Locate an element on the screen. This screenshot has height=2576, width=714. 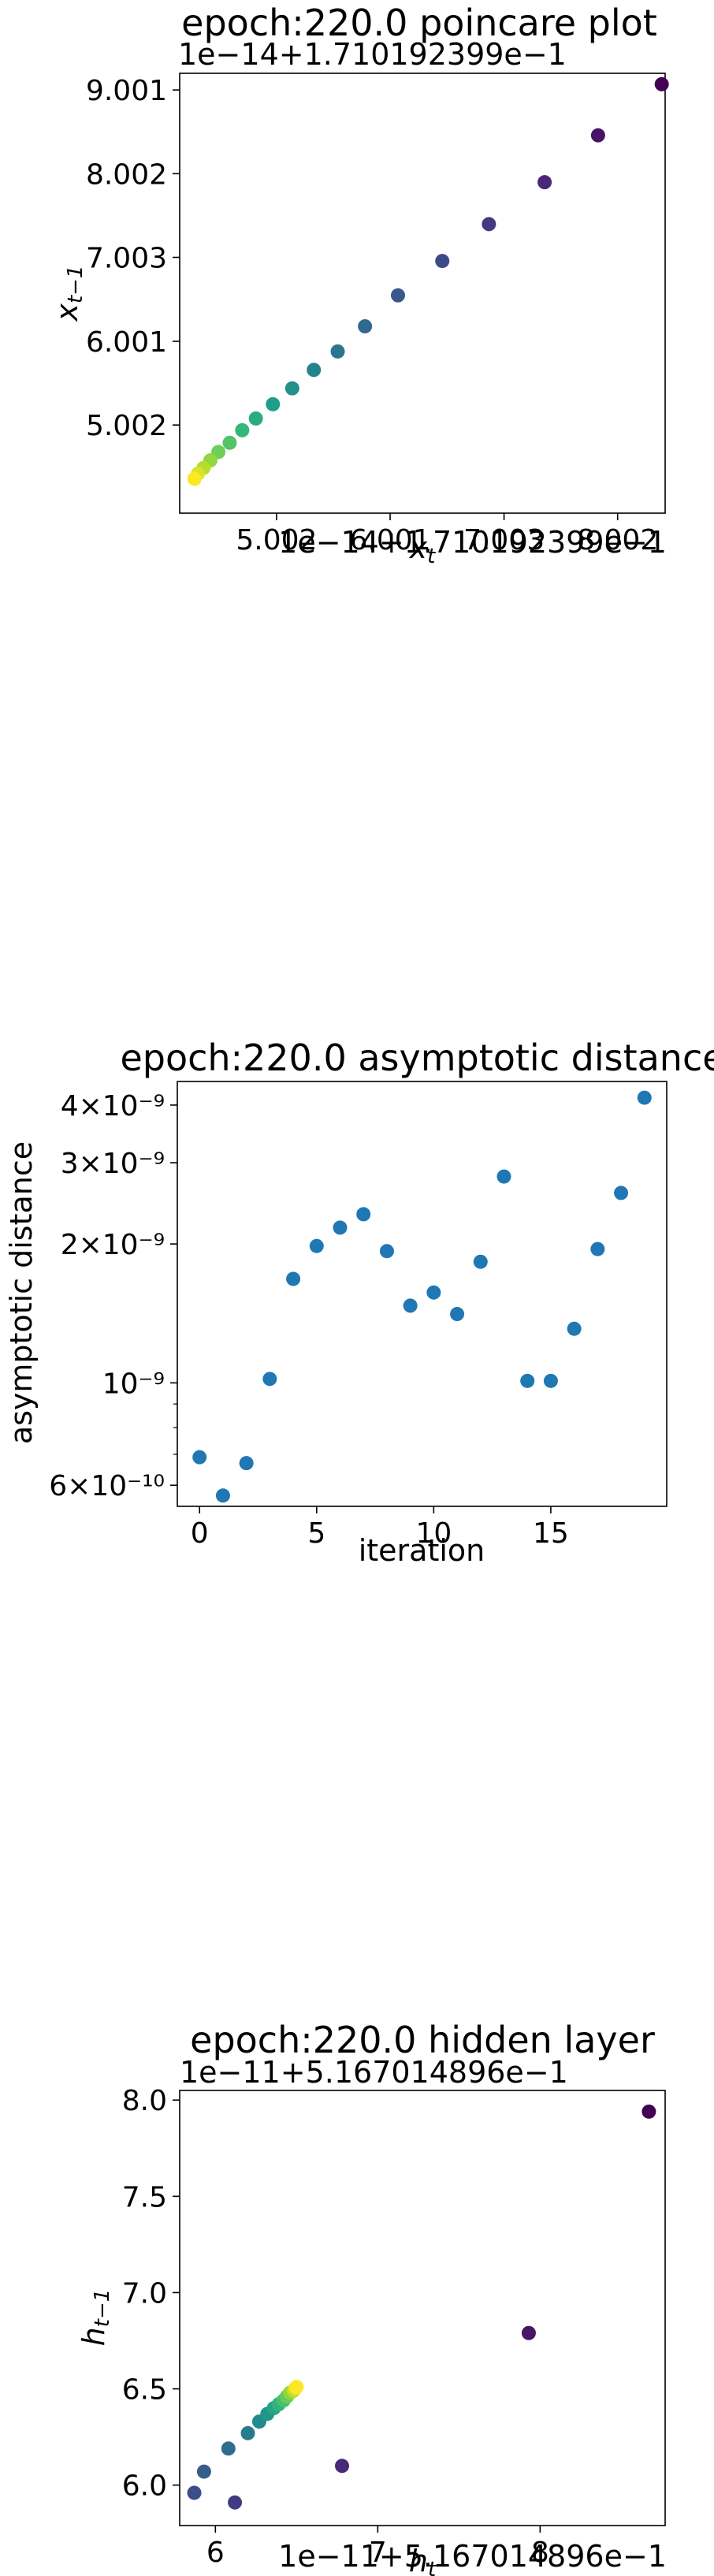
chart2-points is located at coordinates (422, 1296).